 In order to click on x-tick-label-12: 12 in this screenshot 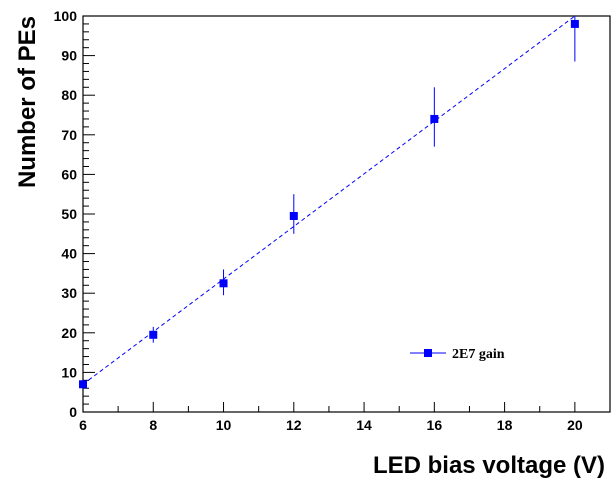, I will do `click(294, 425)`.